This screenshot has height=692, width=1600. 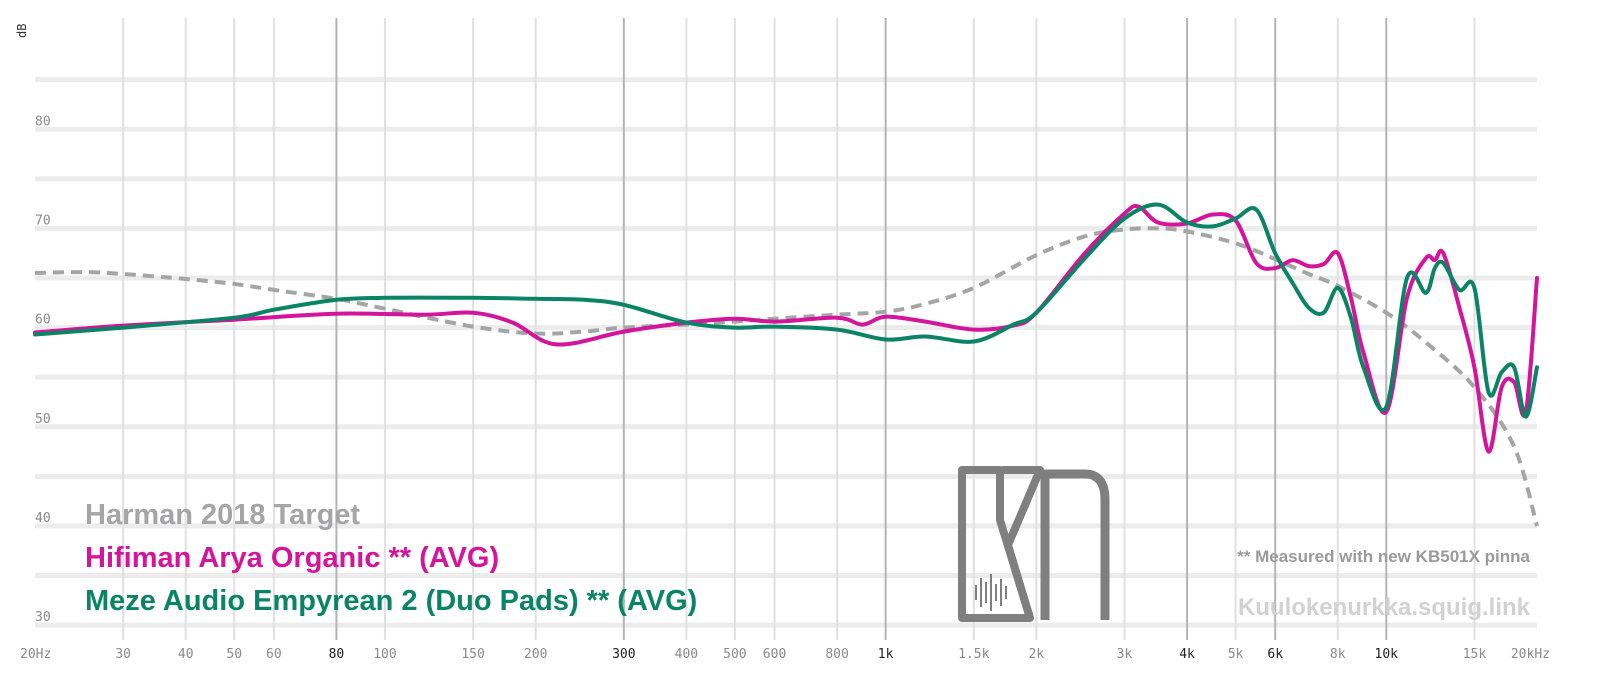 What do you see at coordinates (123, 654) in the screenshot?
I see `x-tick-label: 30` at bounding box center [123, 654].